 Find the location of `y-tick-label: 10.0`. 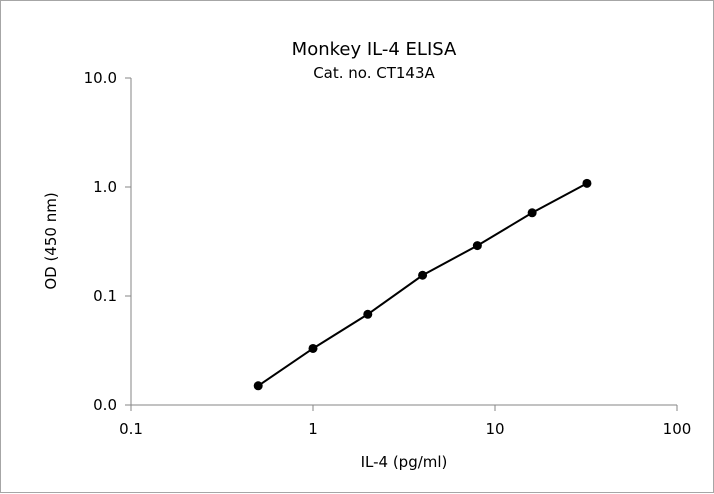

y-tick-label: 10.0 is located at coordinates (100, 78).